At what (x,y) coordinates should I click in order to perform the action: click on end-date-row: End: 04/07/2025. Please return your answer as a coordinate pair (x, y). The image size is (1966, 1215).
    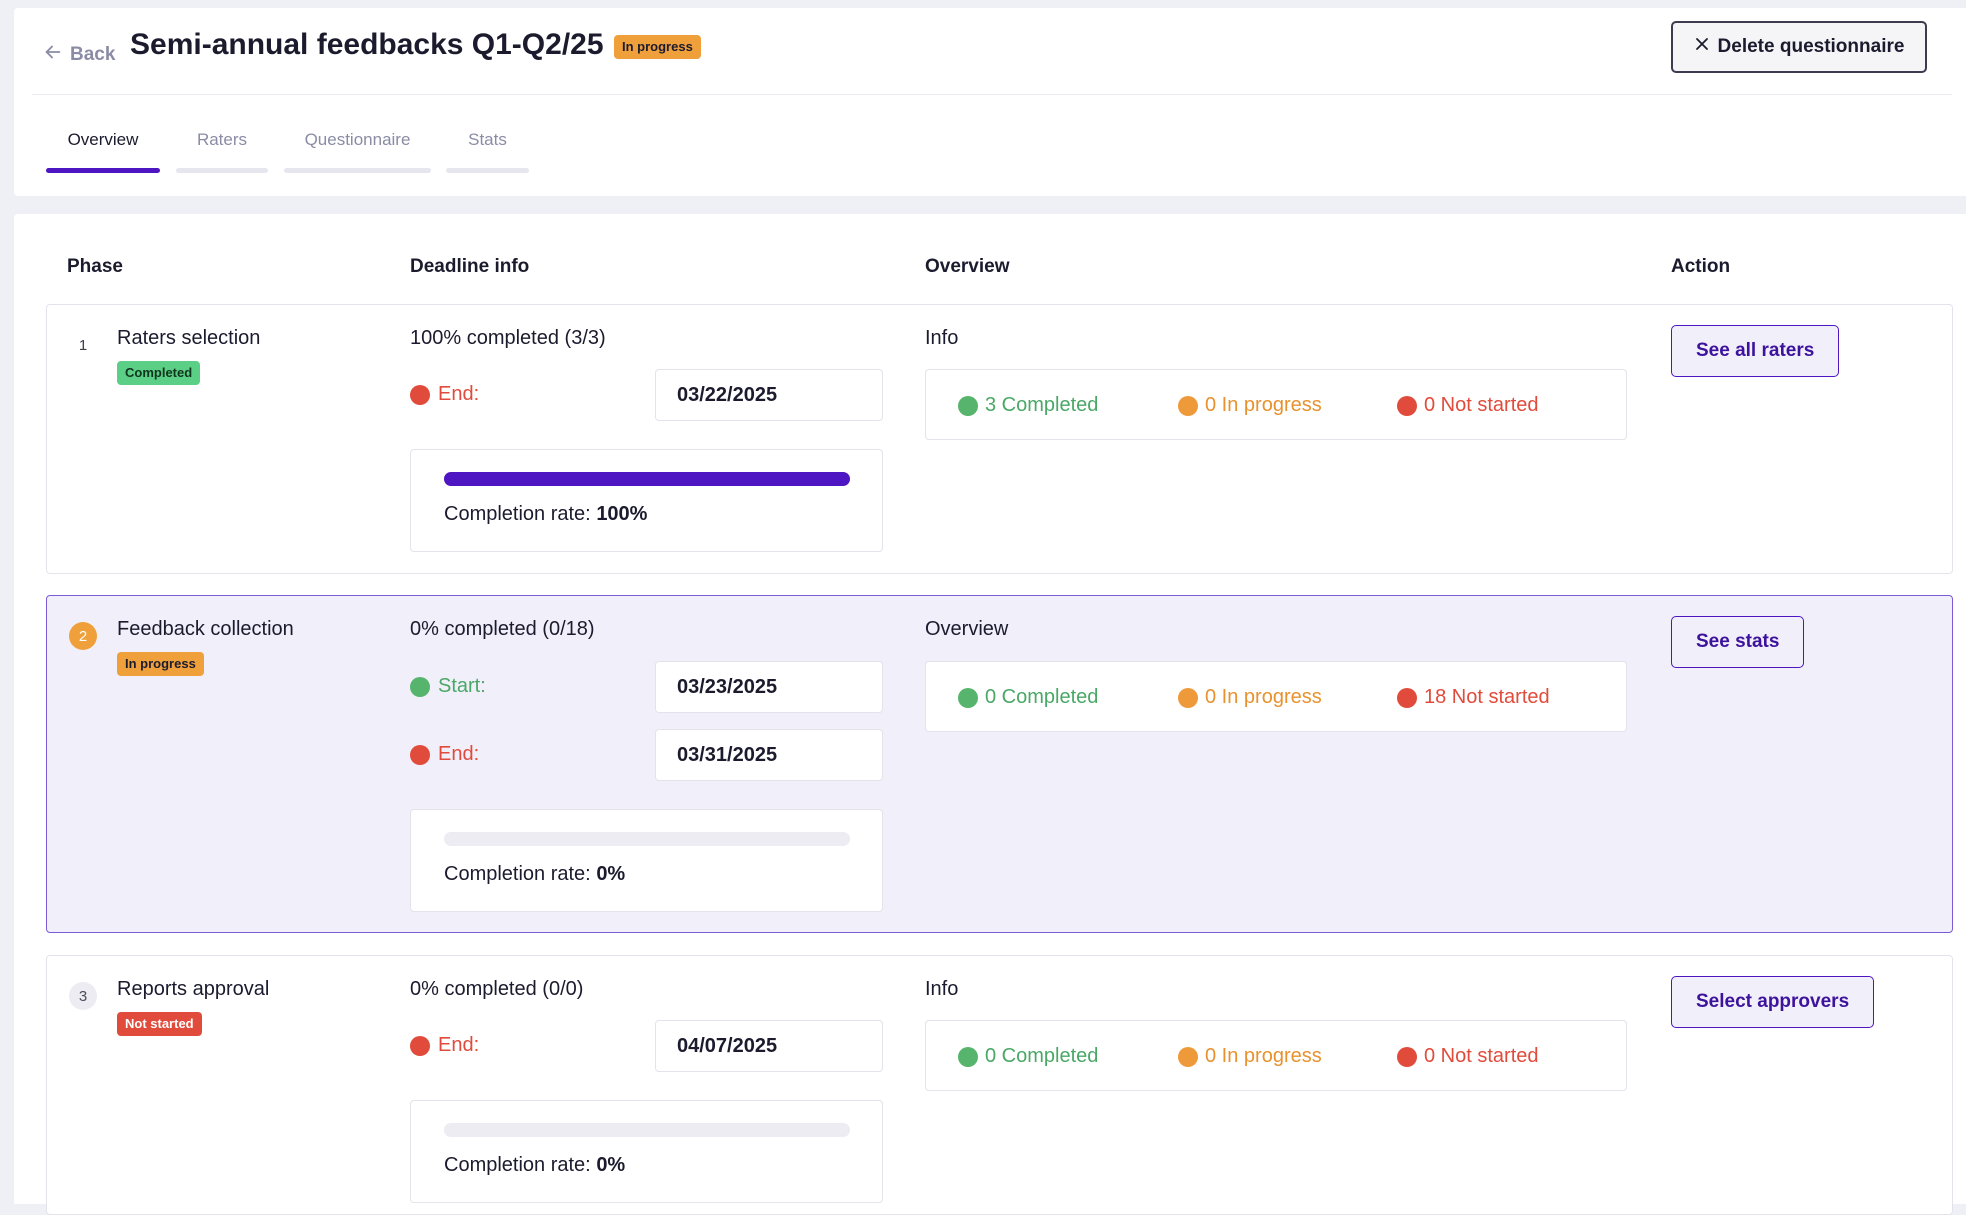
    Looking at the image, I should click on (646, 1046).